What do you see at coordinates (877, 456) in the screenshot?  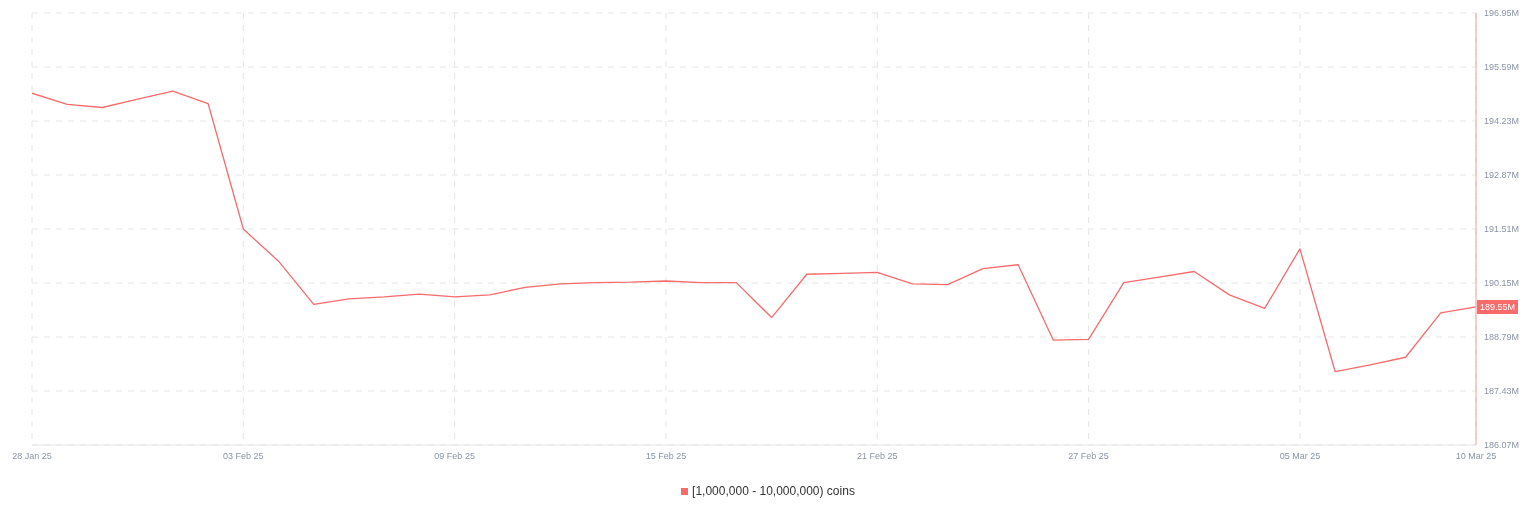 I see `x-tick-label: 21 Feb 25` at bounding box center [877, 456].